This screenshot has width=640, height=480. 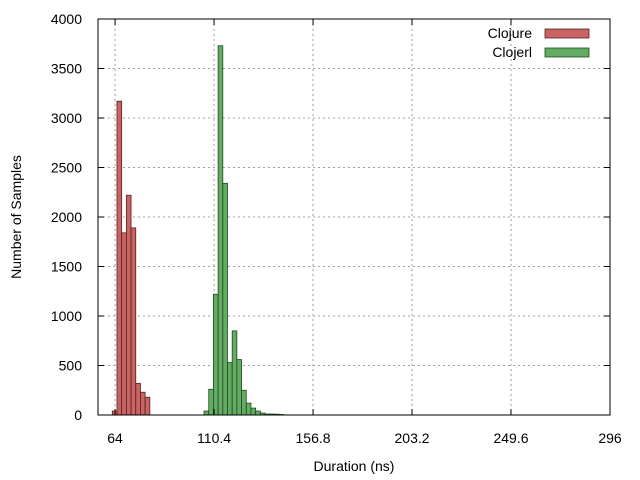 What do you see at coordinates (66, 267) in the screenshot?
I see `y-tick-label: 1500` at bounding box center [66, 267].